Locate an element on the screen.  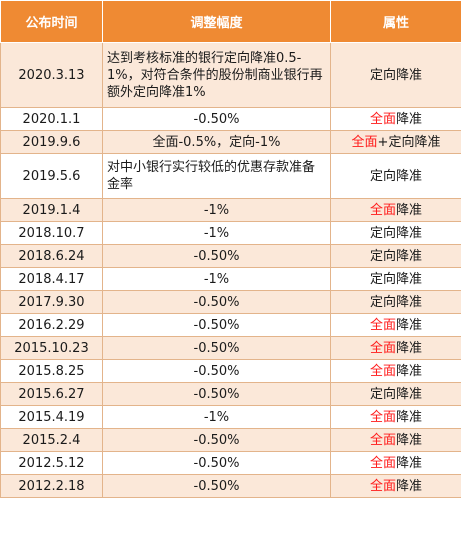
table-row: 2016.2.29 -0.50% 全面降准 is located at coordinates (230, 325).